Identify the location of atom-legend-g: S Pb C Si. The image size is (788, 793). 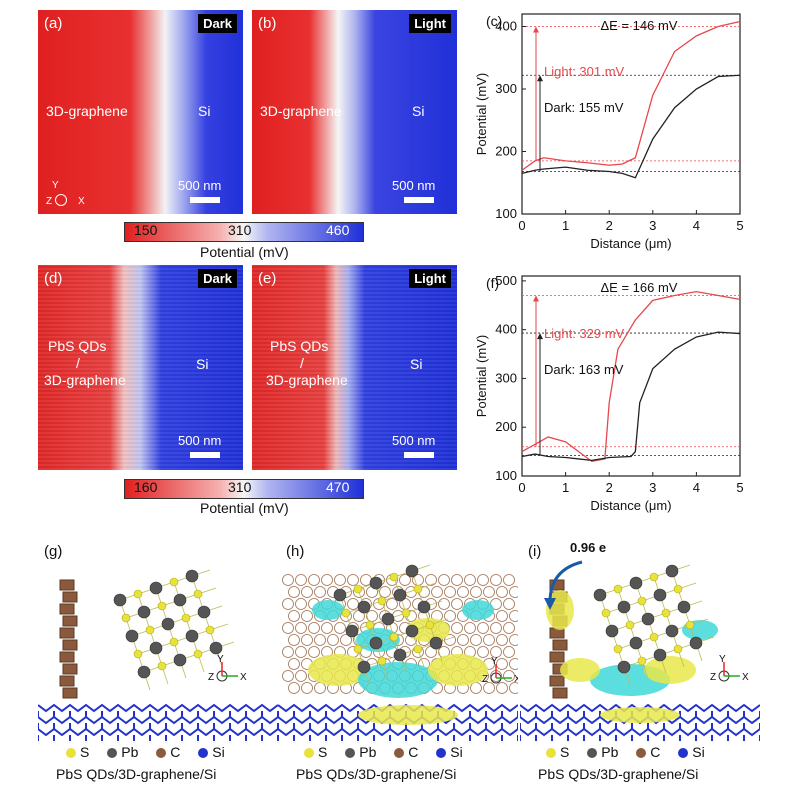
(152, 752).